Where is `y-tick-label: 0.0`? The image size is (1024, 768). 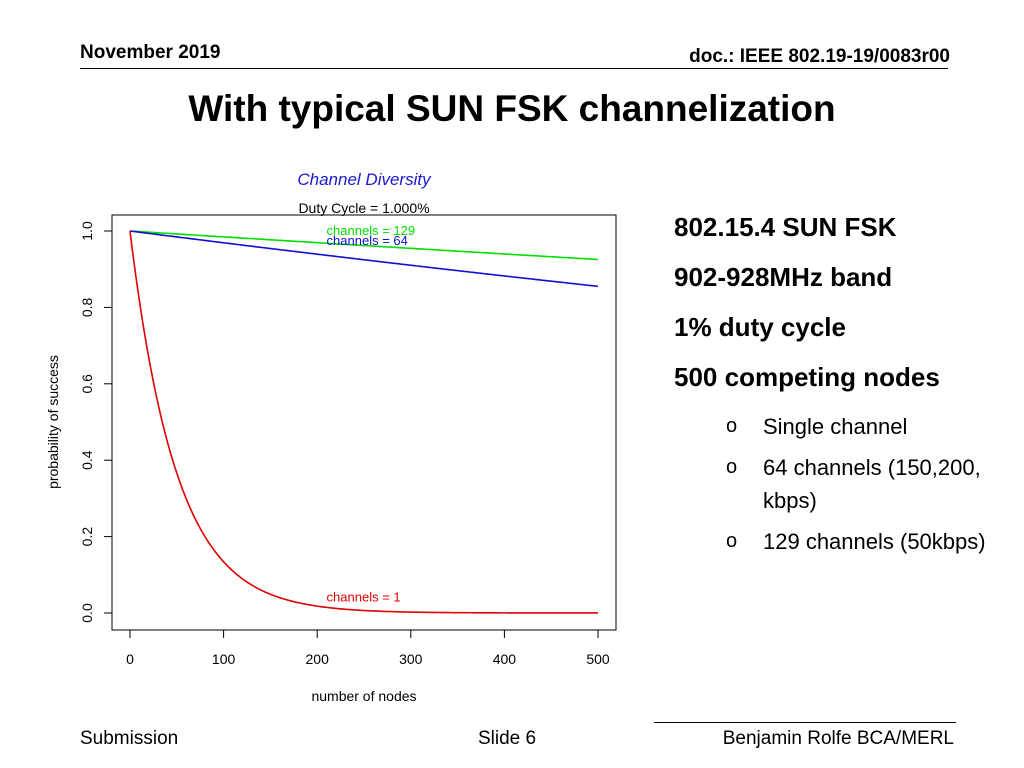 y-tick-label: 0.0 is located at coordinates (87, 613).